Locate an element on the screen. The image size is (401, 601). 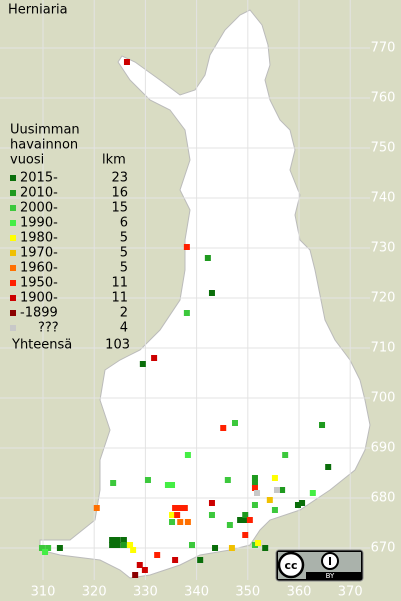
legend-label: 1980- is located at coordinates (39, 238).